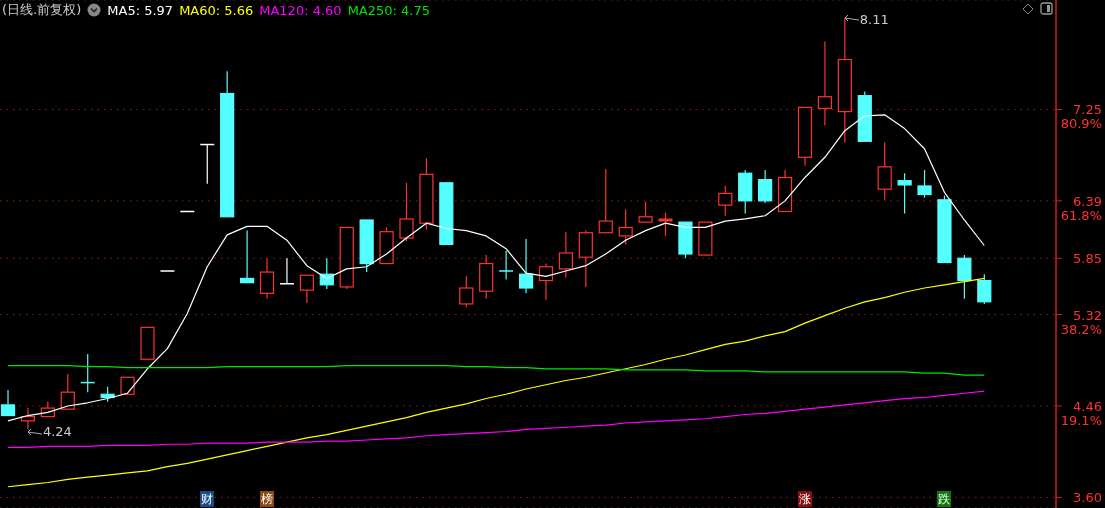  I want to click on y-tick-label: 6.39 61.8%, so click(1081, 208).